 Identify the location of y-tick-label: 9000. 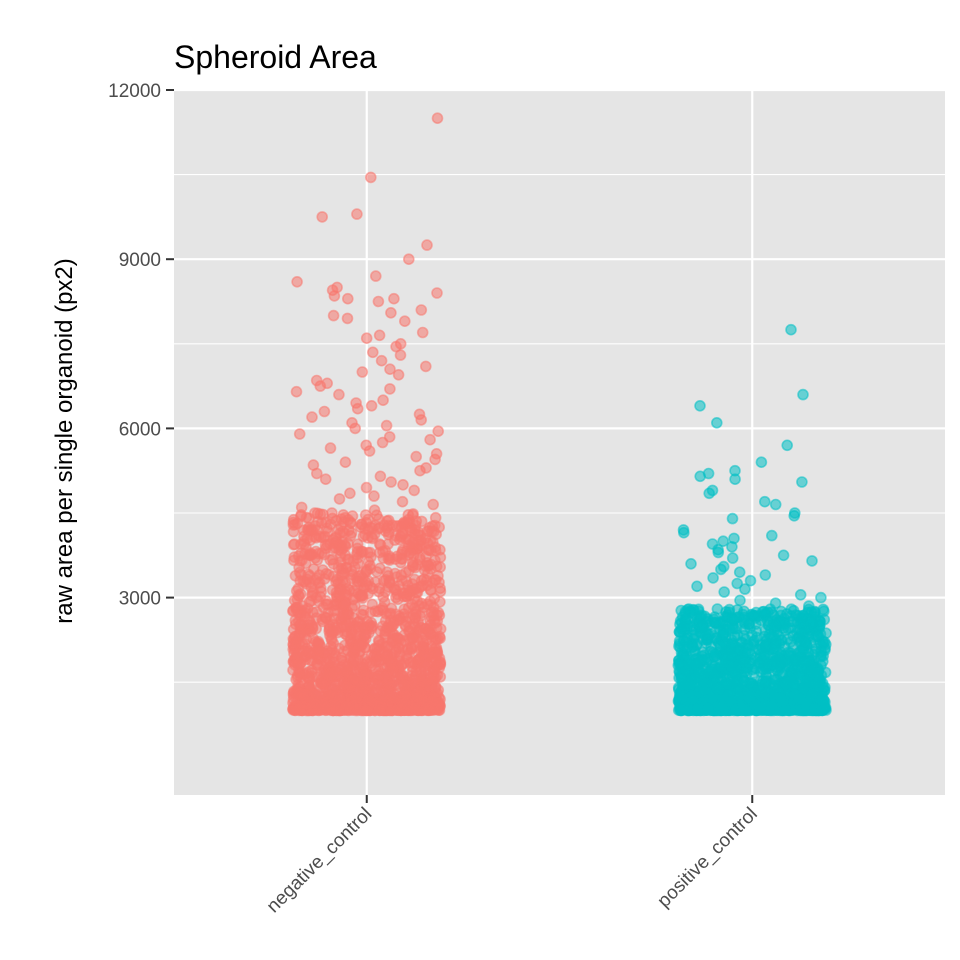
(140, 260).